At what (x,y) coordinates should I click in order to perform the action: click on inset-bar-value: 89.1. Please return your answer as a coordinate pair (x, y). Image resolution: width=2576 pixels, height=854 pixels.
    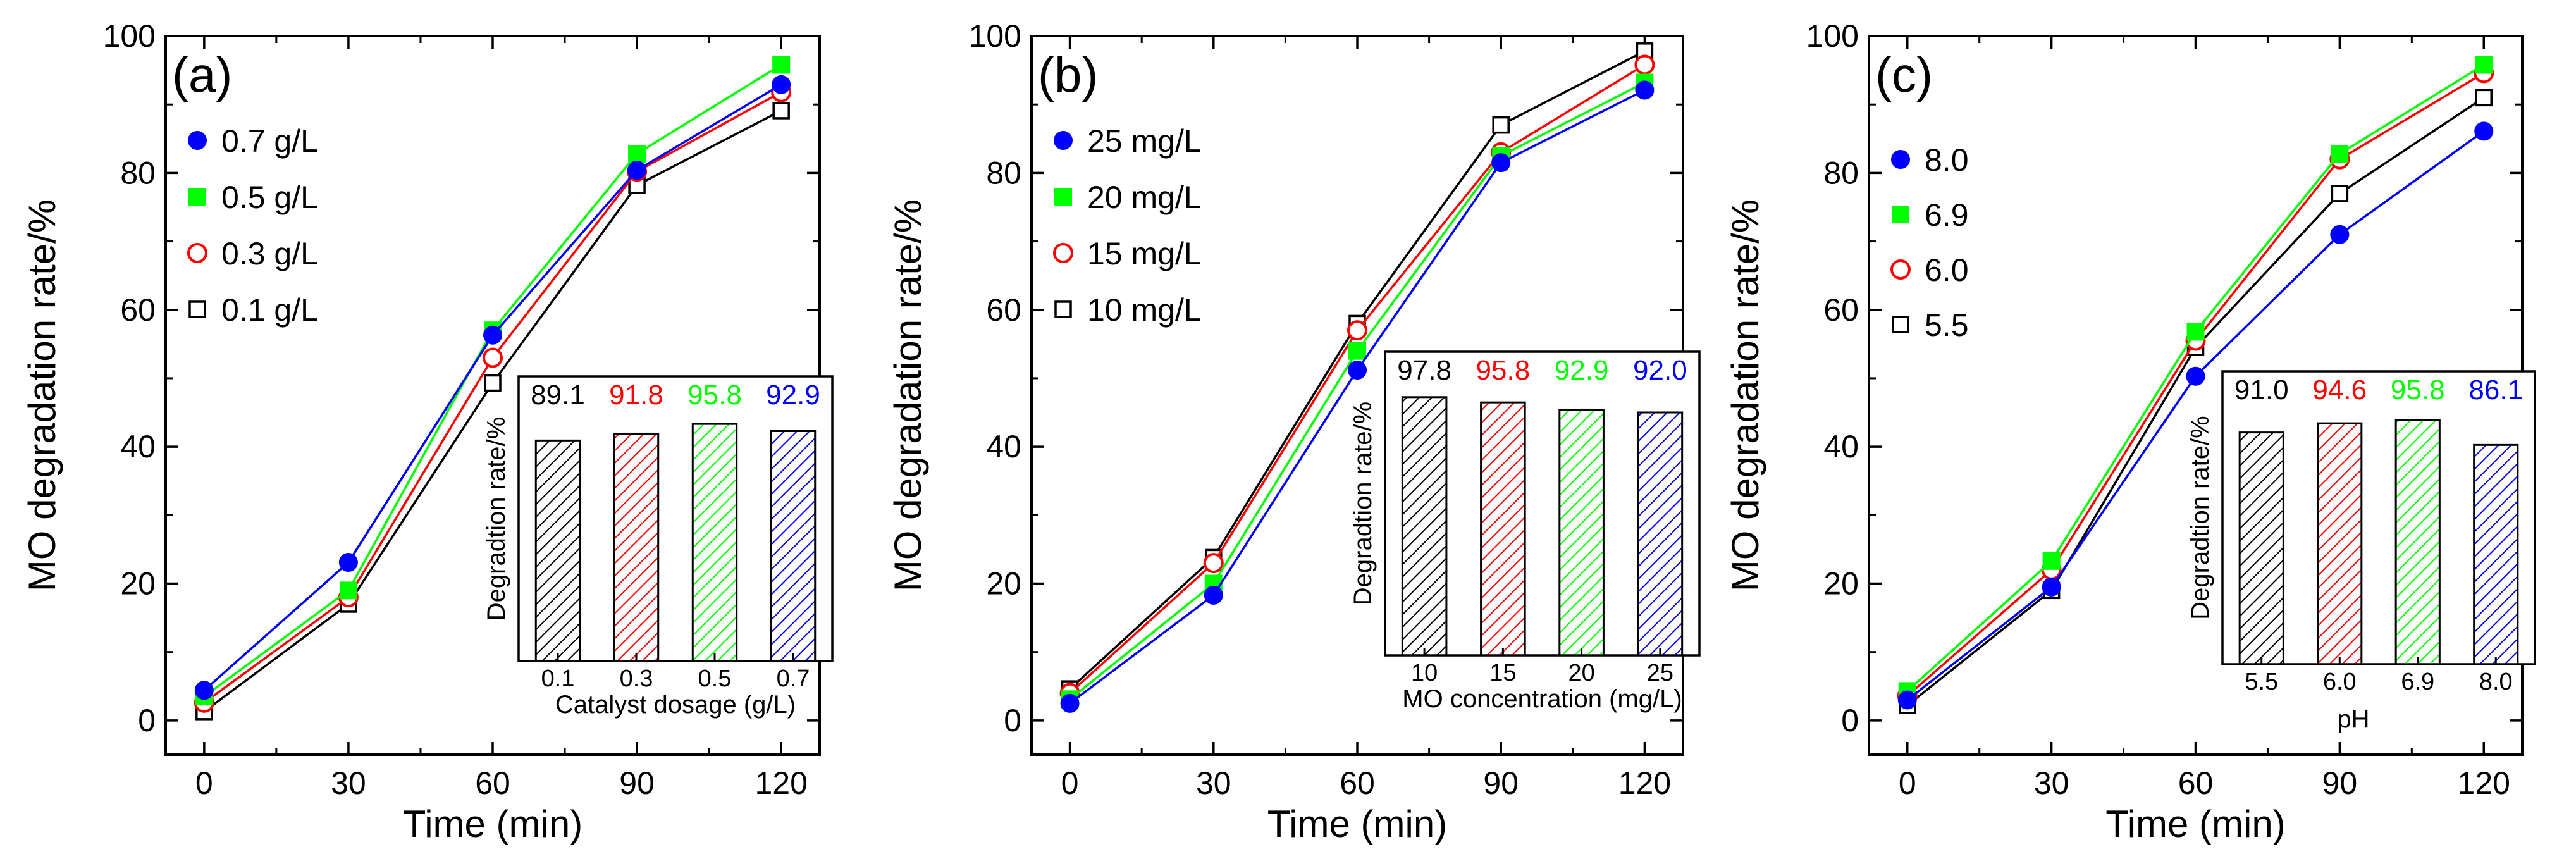
    Looking at the image, I should click on (558, 395).